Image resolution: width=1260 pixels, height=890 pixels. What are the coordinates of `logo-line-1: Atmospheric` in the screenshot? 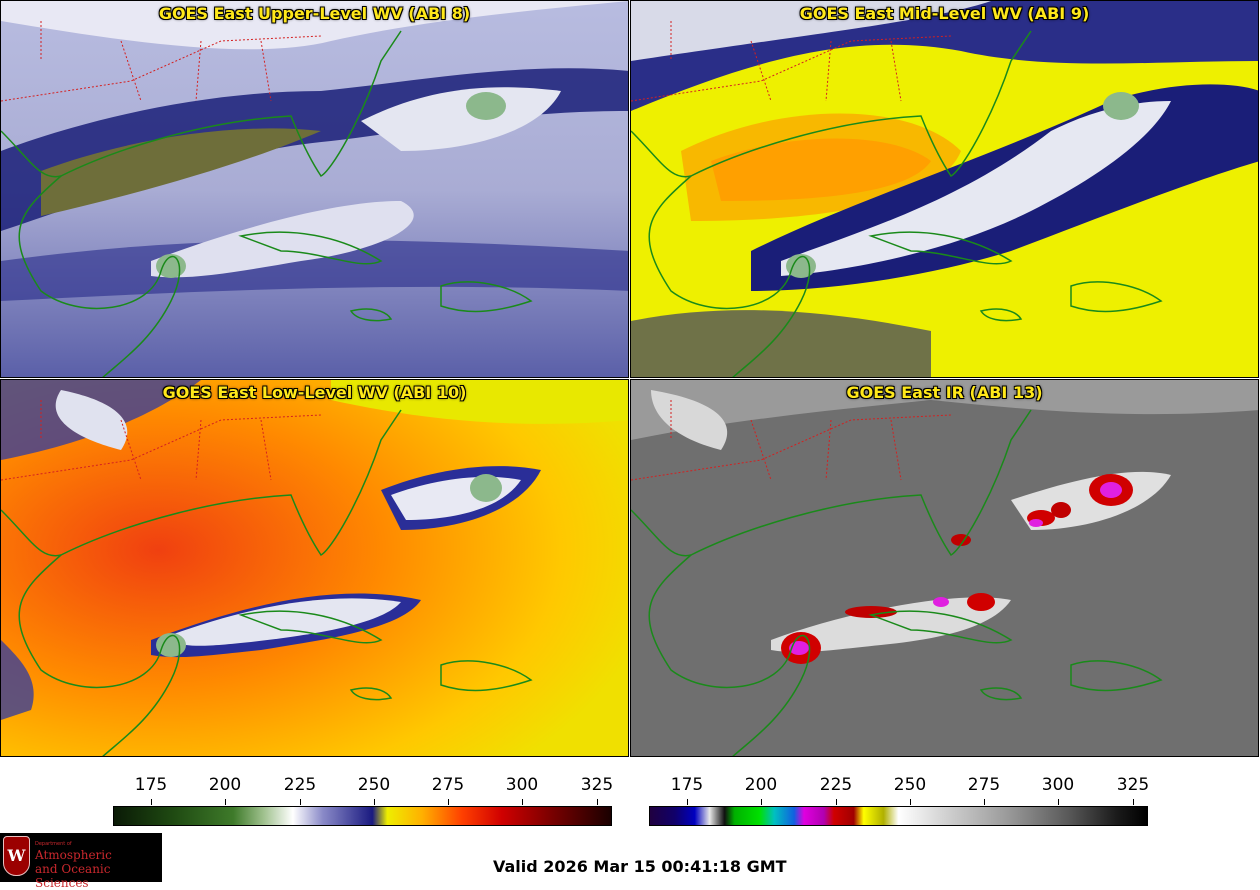 It's located at (73, 855).